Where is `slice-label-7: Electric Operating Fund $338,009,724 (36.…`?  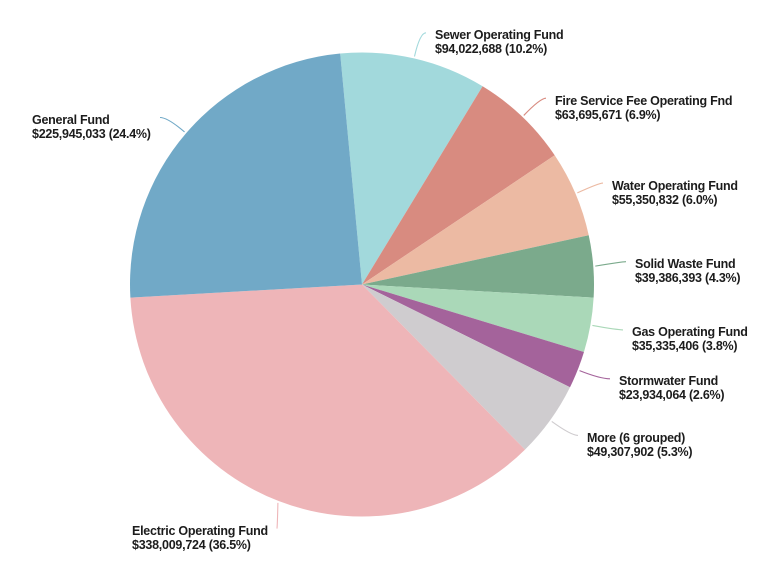
slice-label-7: Electric Operating Fund $338,009,724 (36.… is located at coordinates (200, 538).